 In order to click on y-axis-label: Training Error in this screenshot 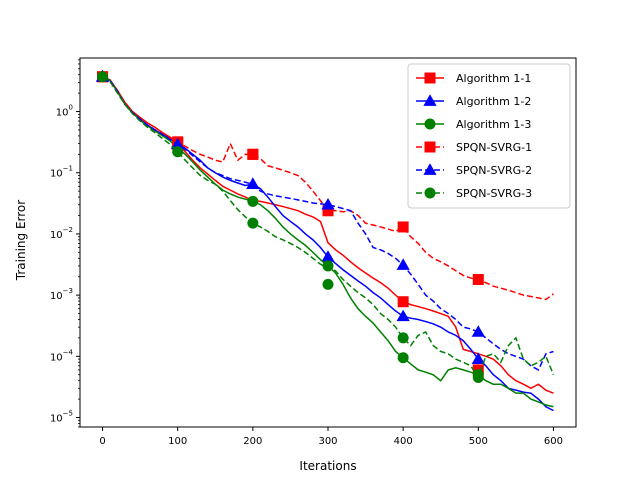, I will do `click(21, 240)`.